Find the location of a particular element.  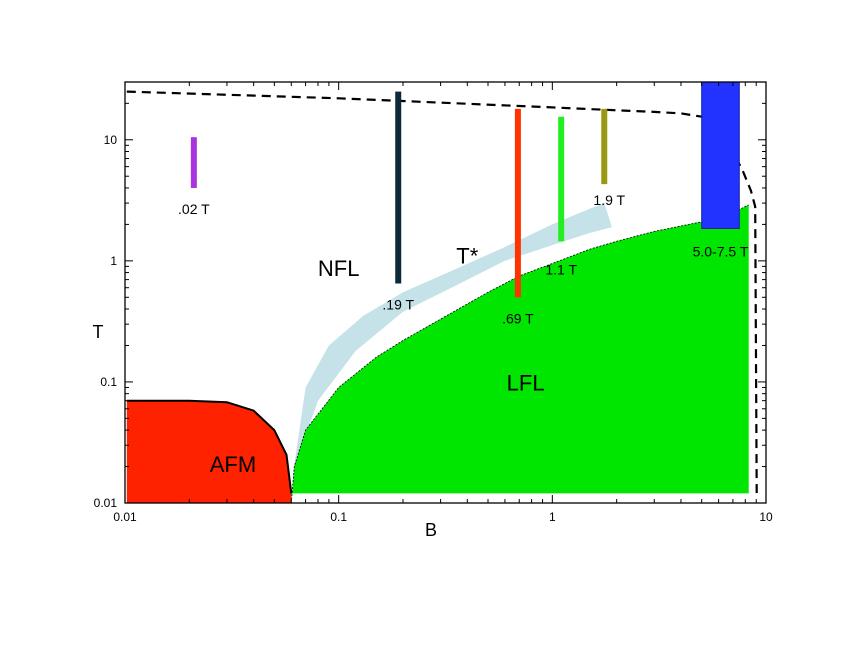

region-label-lfl: LFL is located at coordinates (526, 382).